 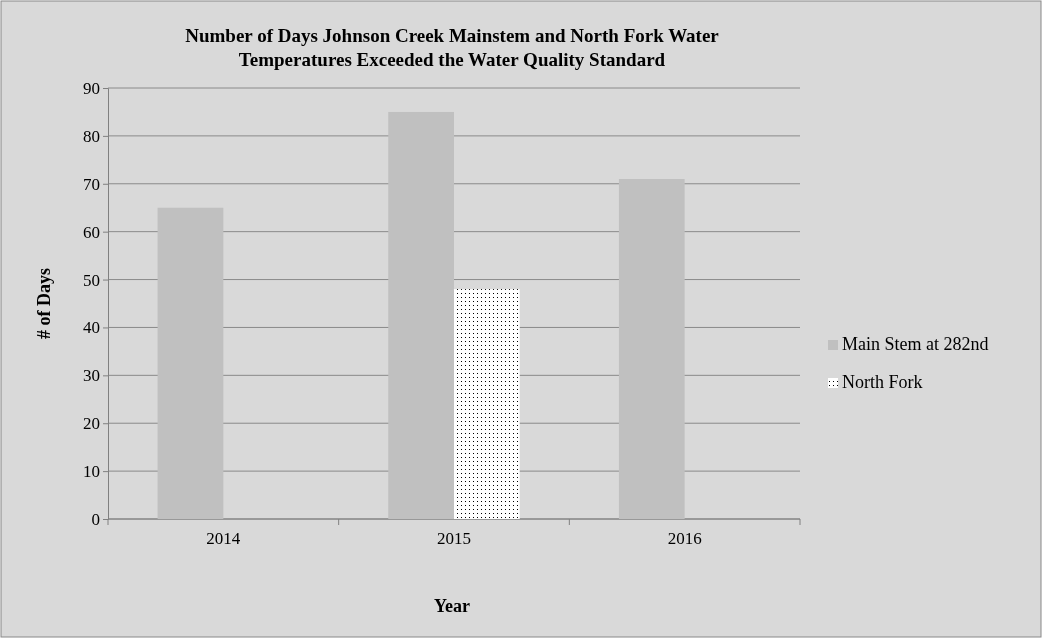 What do you see at coordinates (452, 606) in the screenshot?
I see `x-axis-title: Year` at bounding box center [452, 606].